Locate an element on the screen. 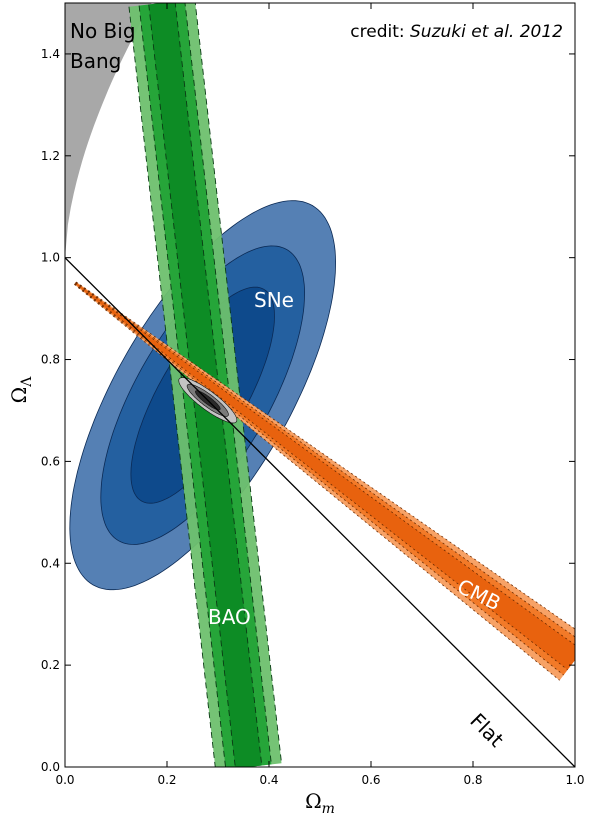  no-big-bang-region is located at coordinates (108, 130).